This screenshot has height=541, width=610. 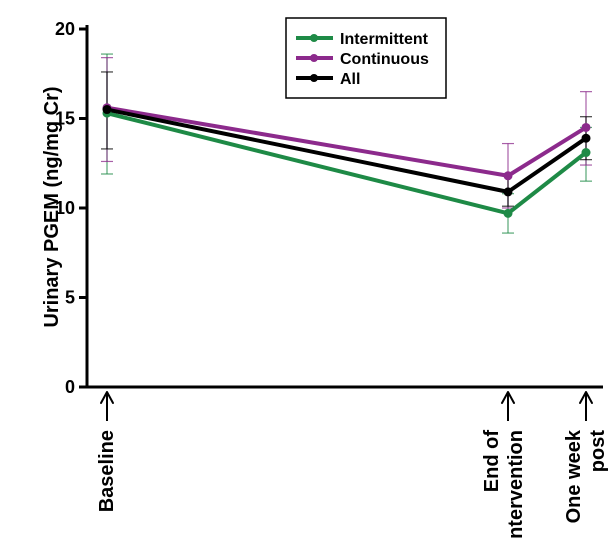 I want to click on category-arrows, so click(x=346, y=406).